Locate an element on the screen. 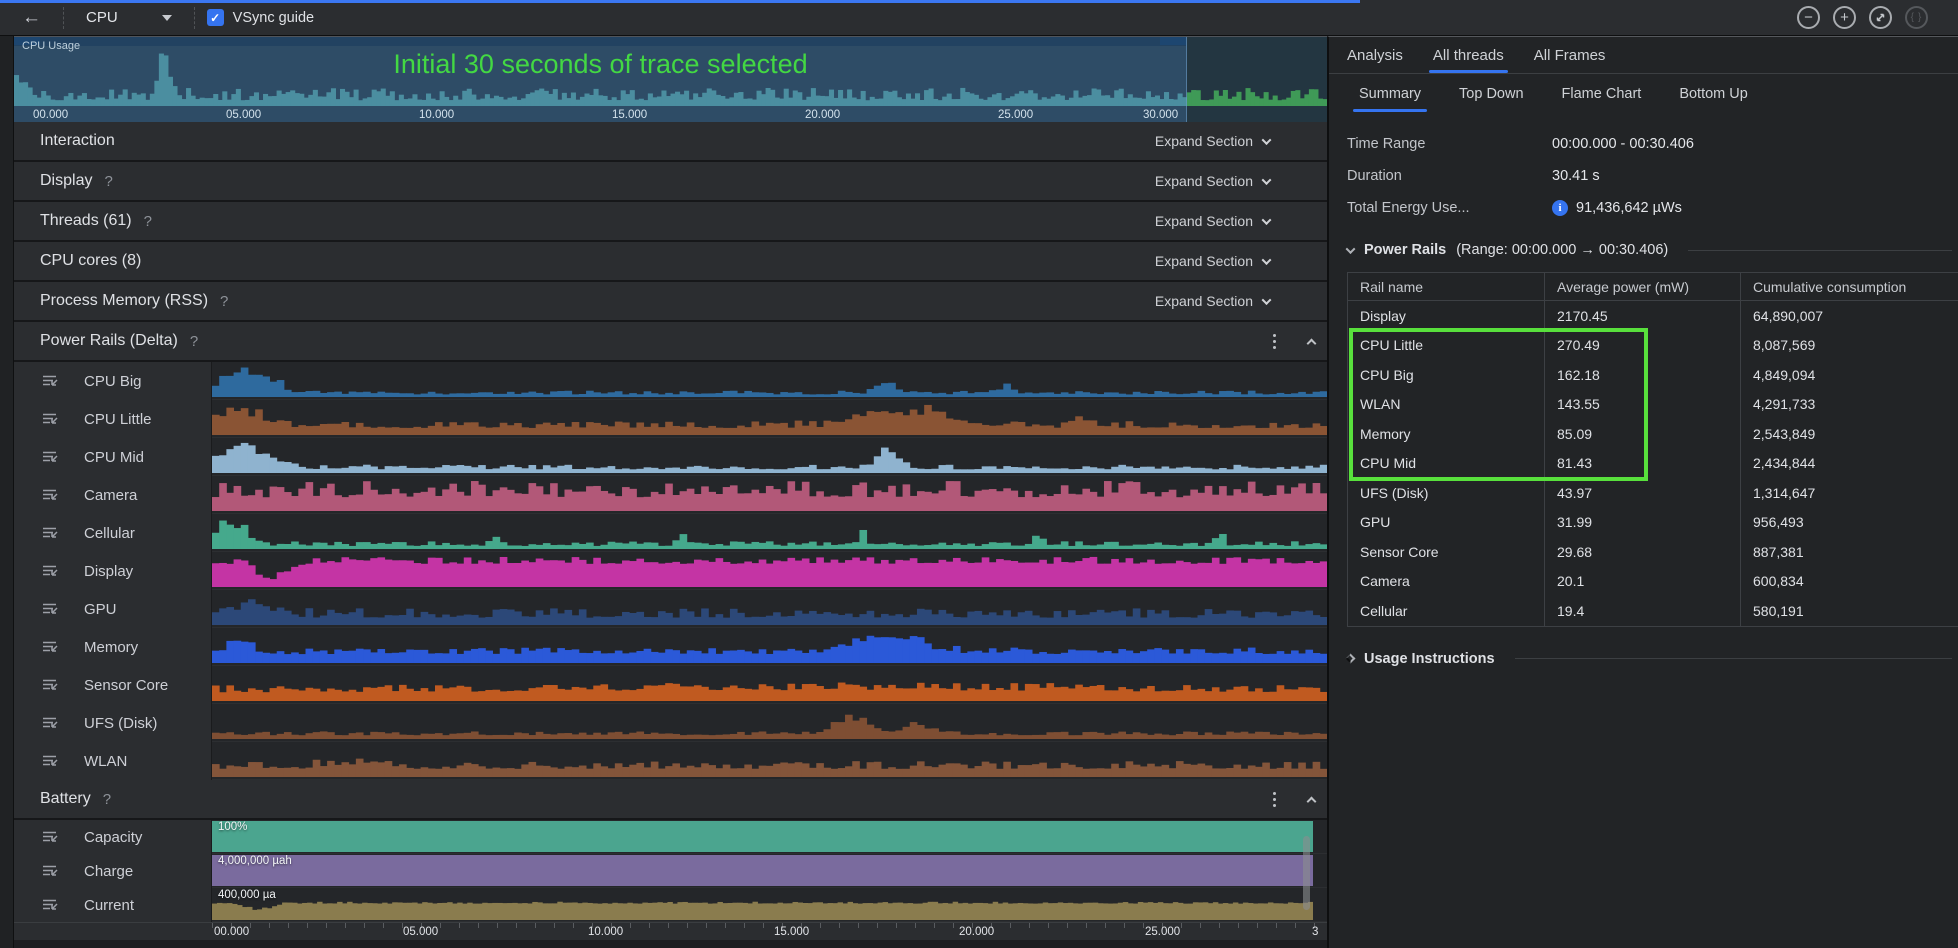 The image size is (1958, 948). vsync-guide-toggle: ✓ VSync guide is located at coordinates (260, 17).